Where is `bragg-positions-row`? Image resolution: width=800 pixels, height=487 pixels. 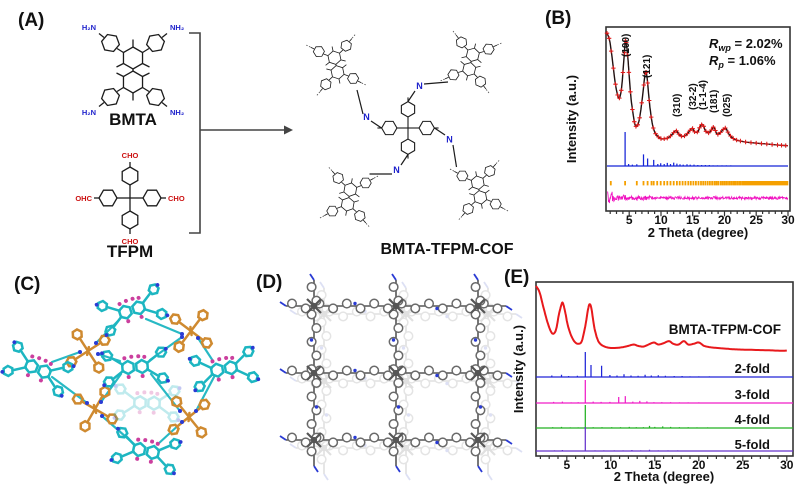 bragg-positions-row is located at coordinates (699, 183).